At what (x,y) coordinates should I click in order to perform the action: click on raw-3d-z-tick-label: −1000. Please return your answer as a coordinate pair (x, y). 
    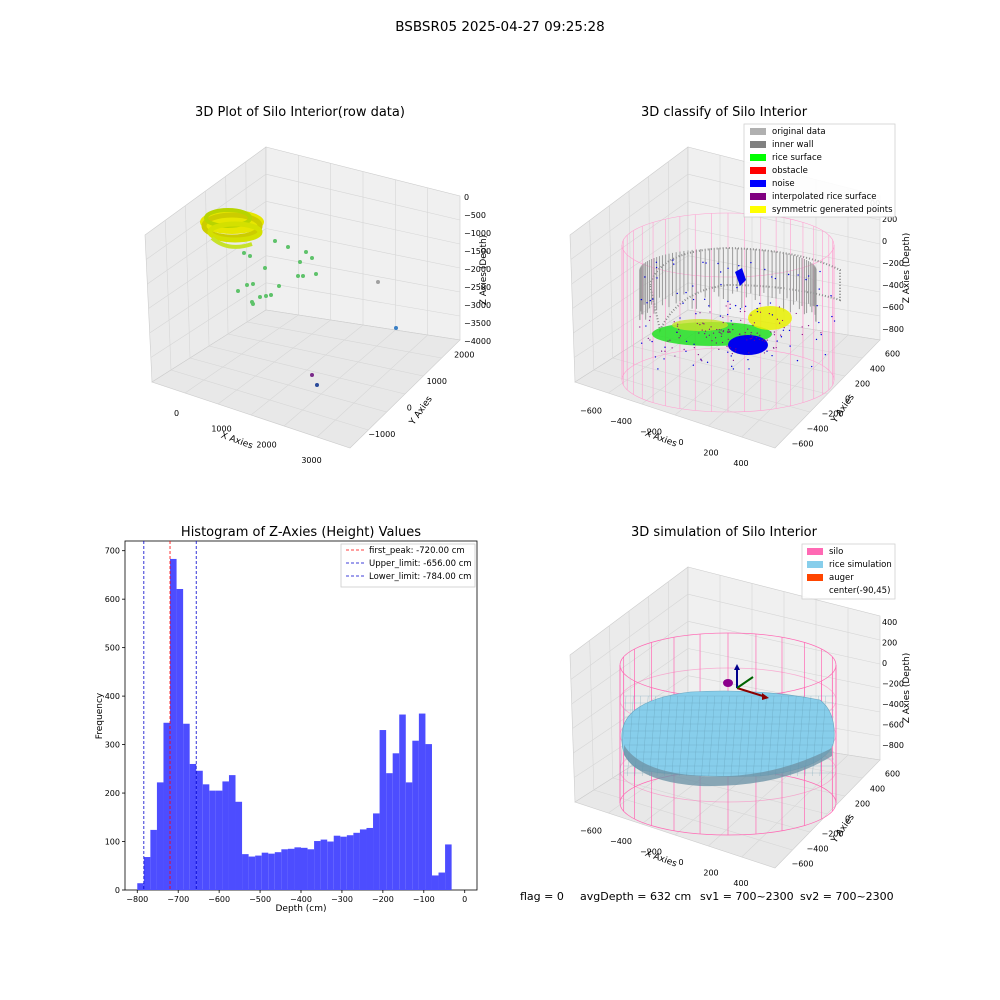
    Looking at the image, I should click on (477, 233).